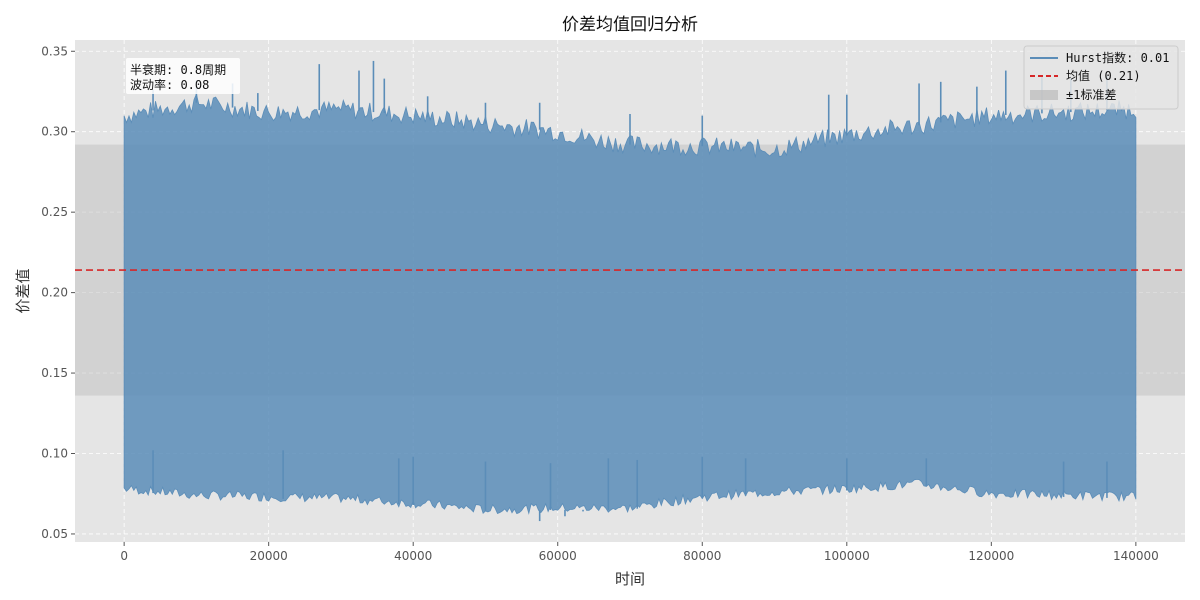  I want to click on legend-background, so click(1101, 77).